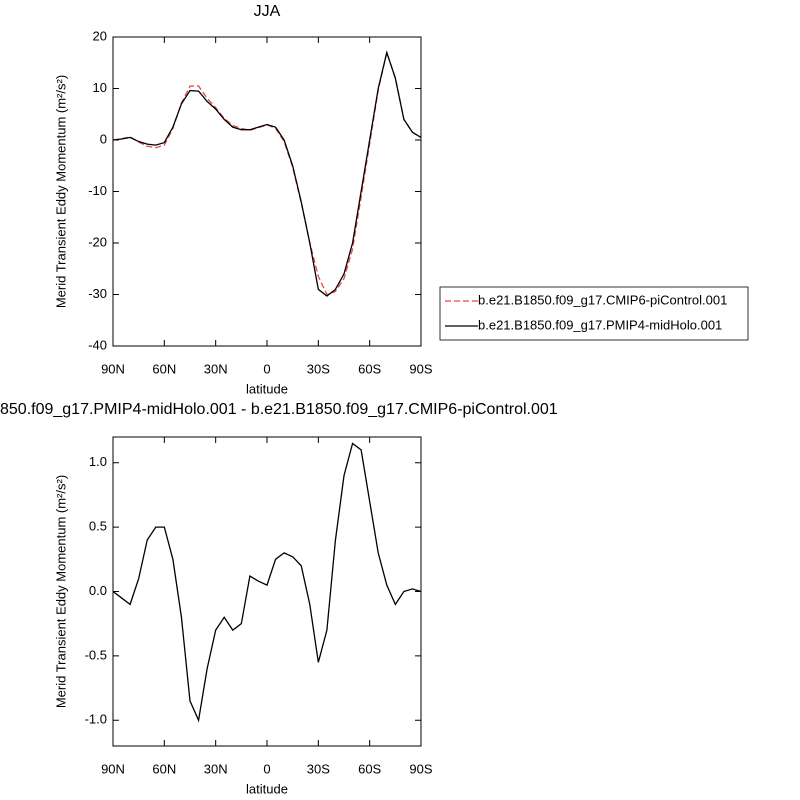 This screenshot has width=800, height=800. Describe the element at coordinates (97, 293) in the screenshot. I see `y-tick-label: -30` at that location.